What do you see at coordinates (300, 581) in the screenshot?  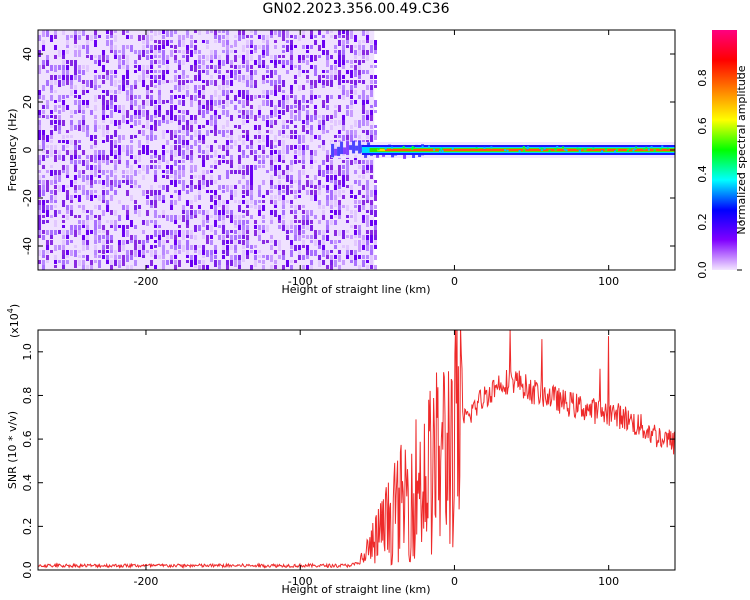 I see `x-tick-label: -100` at bounding box center [300, 581].